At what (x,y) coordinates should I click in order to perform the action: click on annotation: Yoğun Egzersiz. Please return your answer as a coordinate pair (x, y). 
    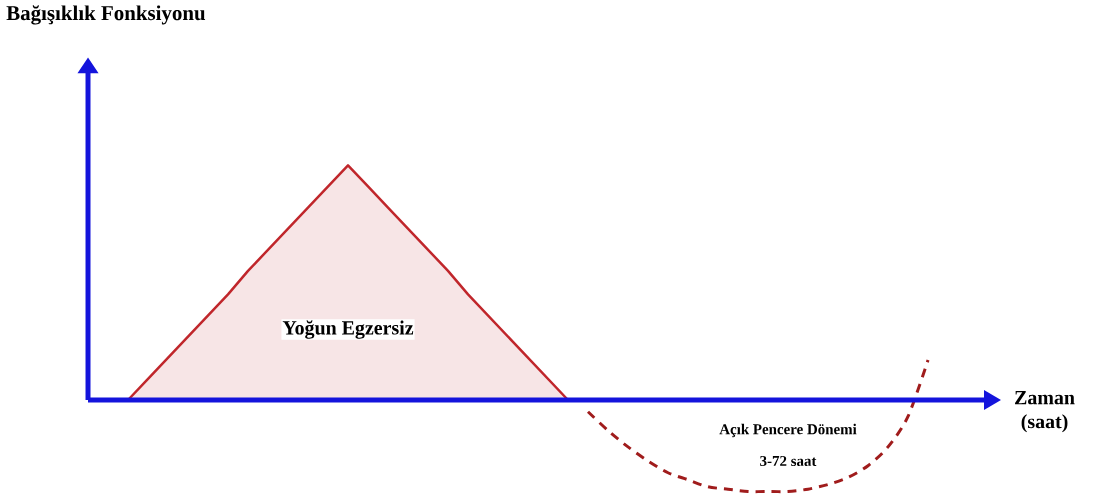
    Looking at the image, I should click on (348, 329).